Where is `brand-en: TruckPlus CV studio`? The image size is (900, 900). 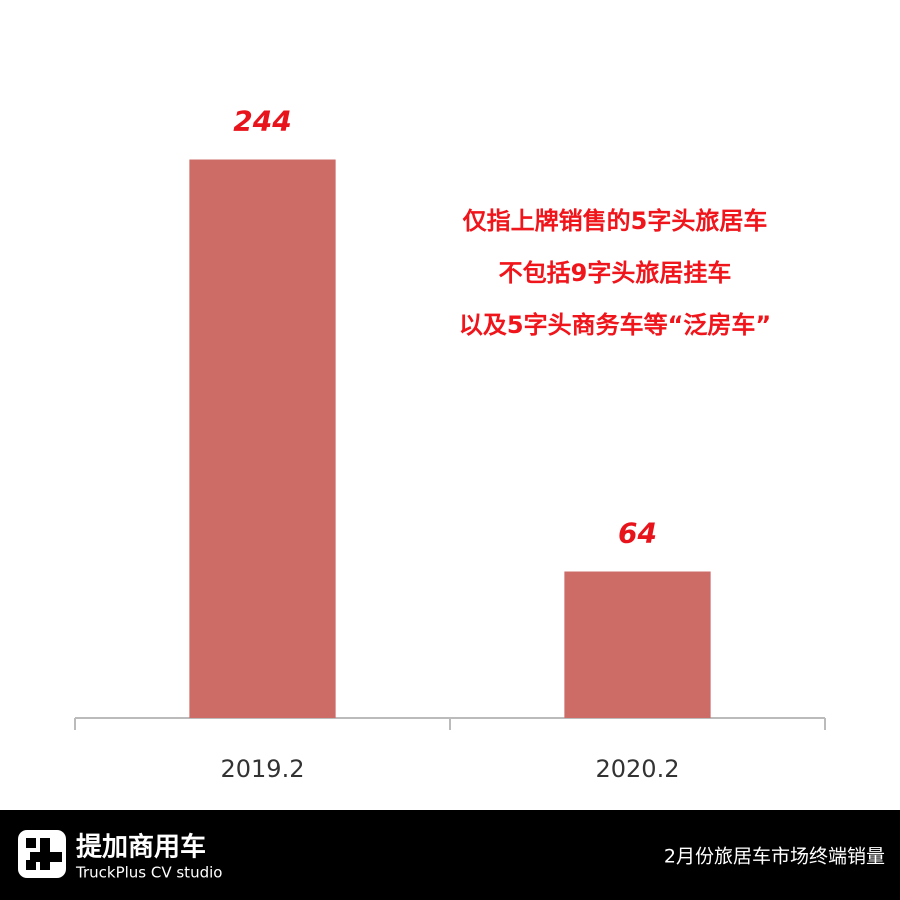 brand-en: TruckPlus CV studio is located at coordinates (148, 873).